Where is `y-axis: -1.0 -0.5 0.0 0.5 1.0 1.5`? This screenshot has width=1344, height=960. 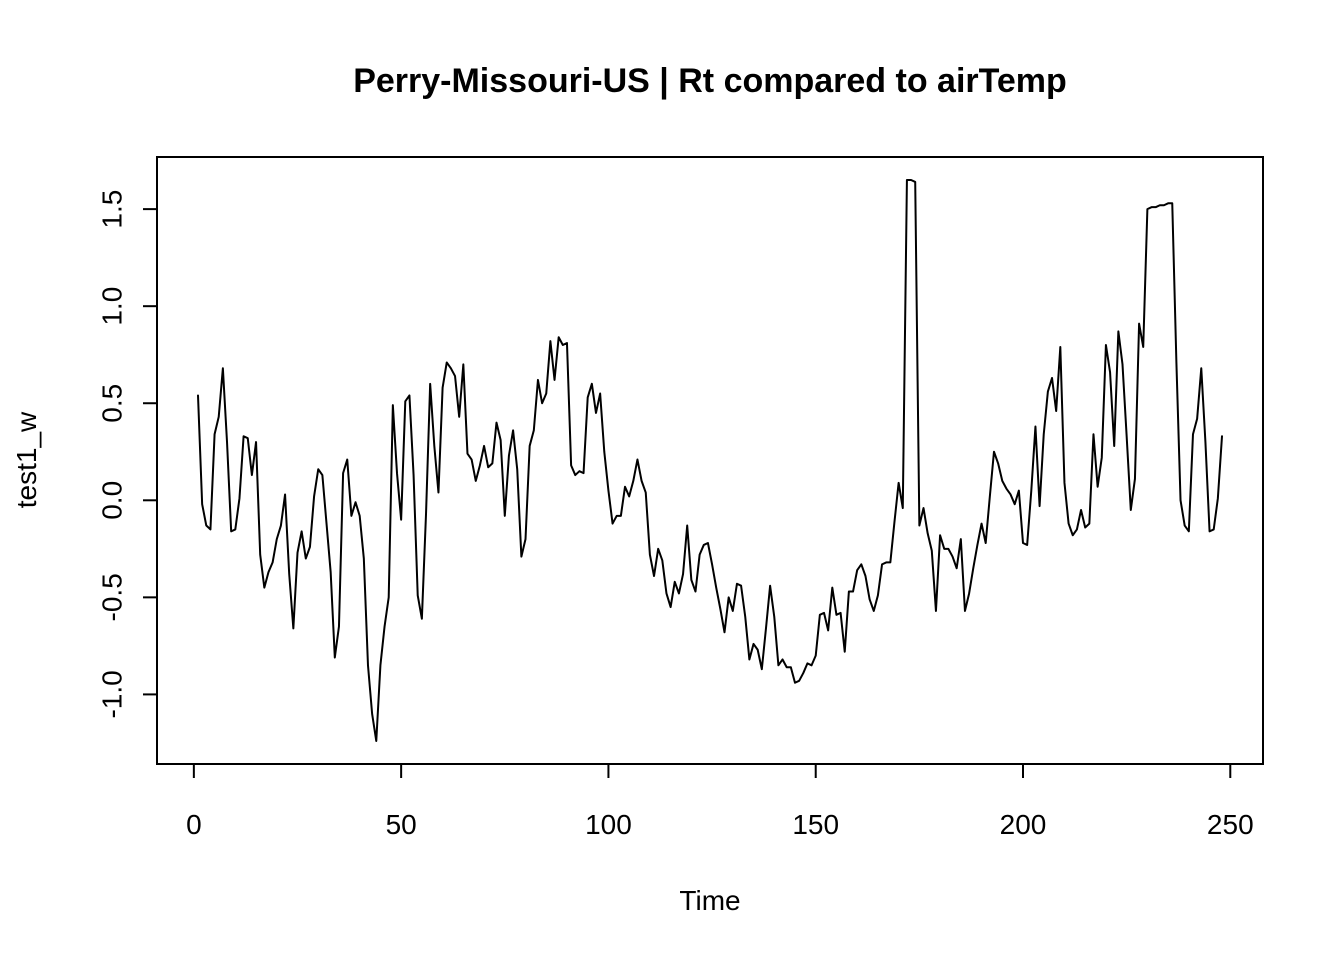 y-axis: -1.0 -0.5 0.0 0.5 1.0 1.5 is located at coordinates (127, 454).